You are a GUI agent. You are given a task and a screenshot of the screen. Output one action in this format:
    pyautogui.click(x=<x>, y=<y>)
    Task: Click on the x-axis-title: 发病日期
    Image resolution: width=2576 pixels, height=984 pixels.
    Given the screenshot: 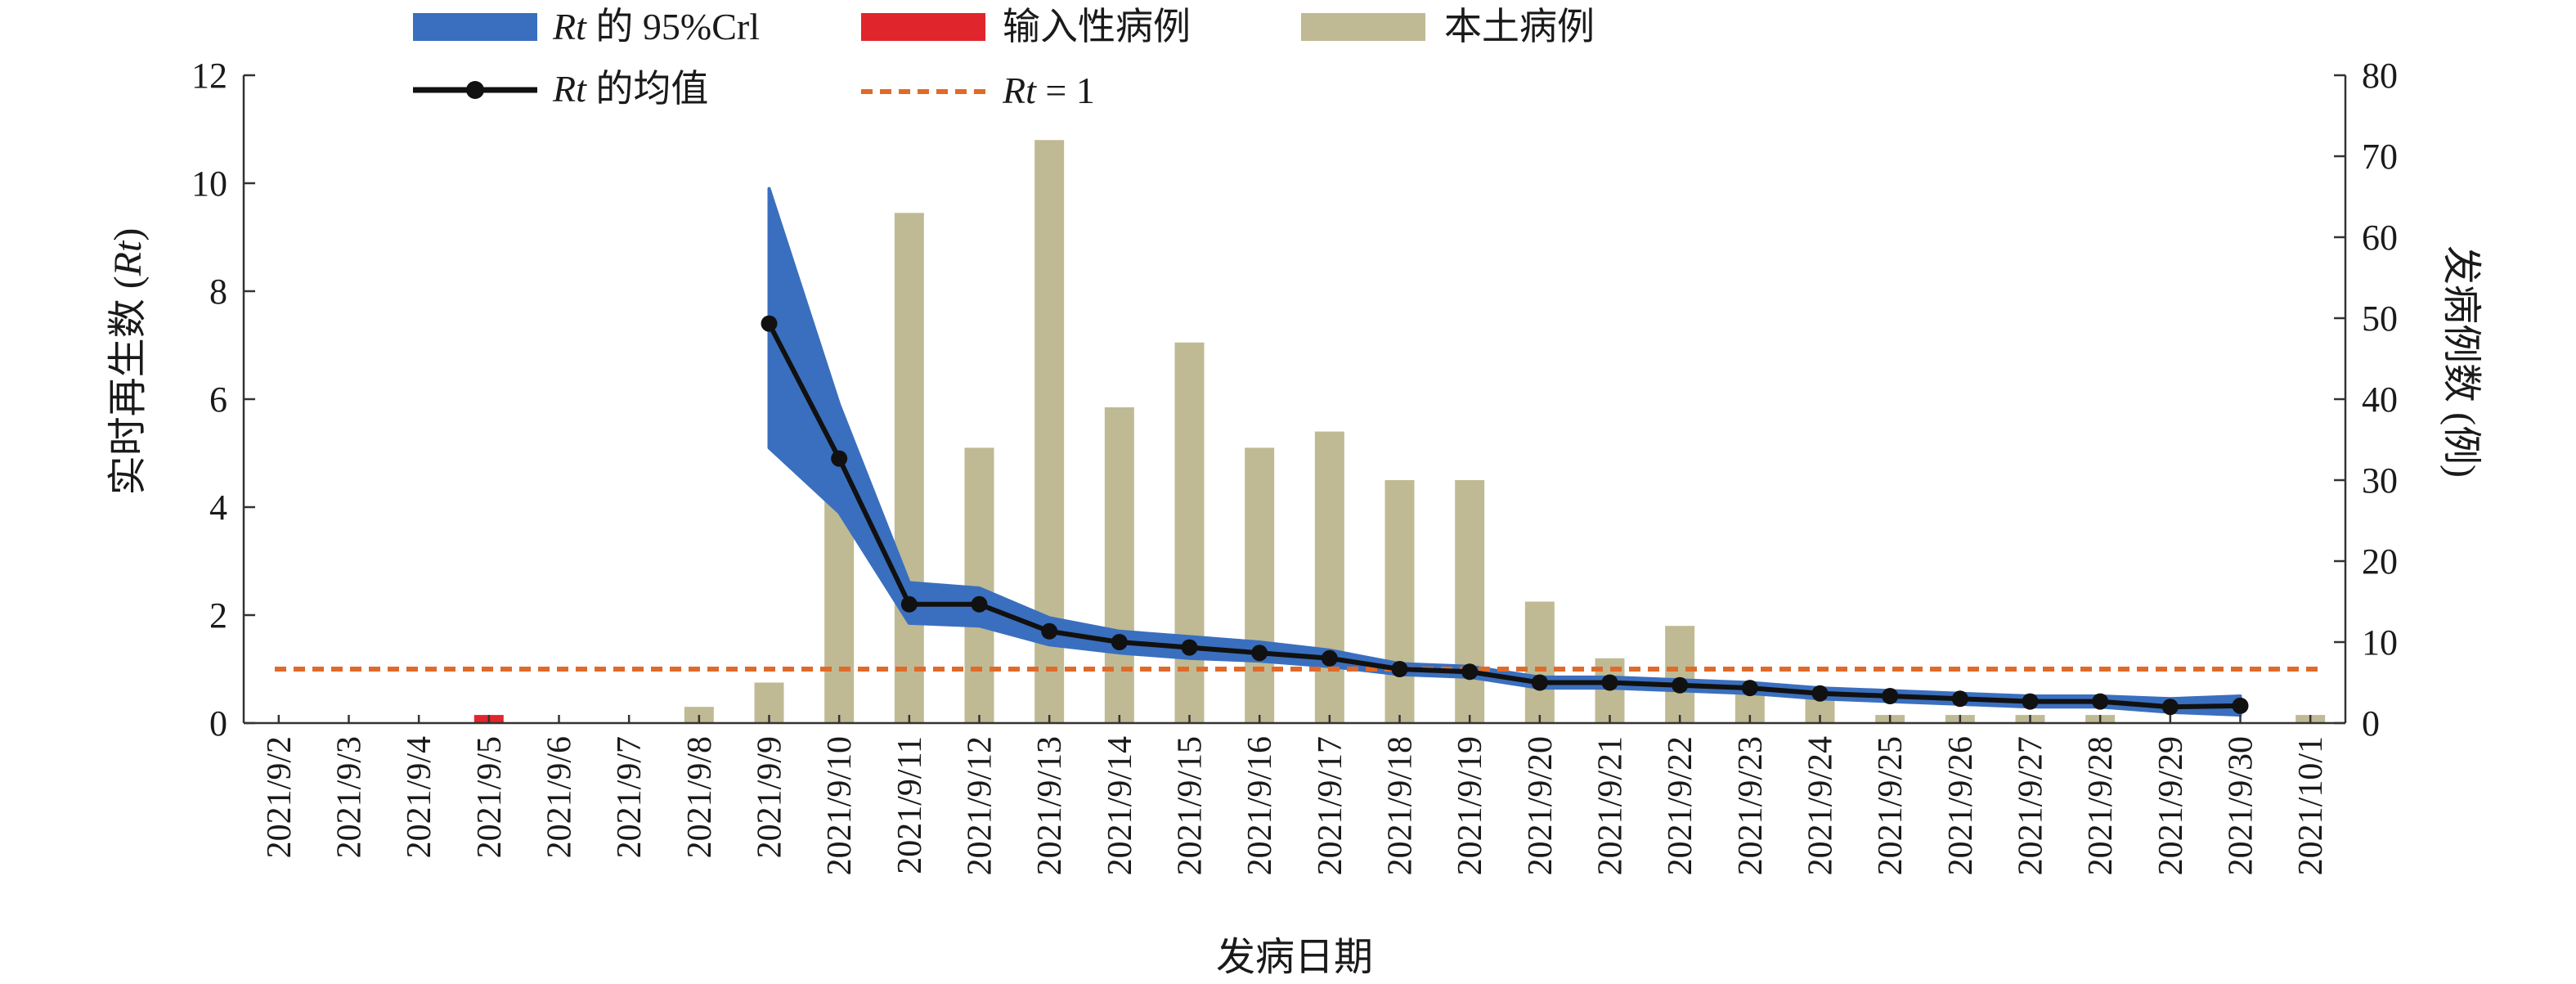 What is the action you would take?
    pyautogui.click(x=1295, y=958)
    